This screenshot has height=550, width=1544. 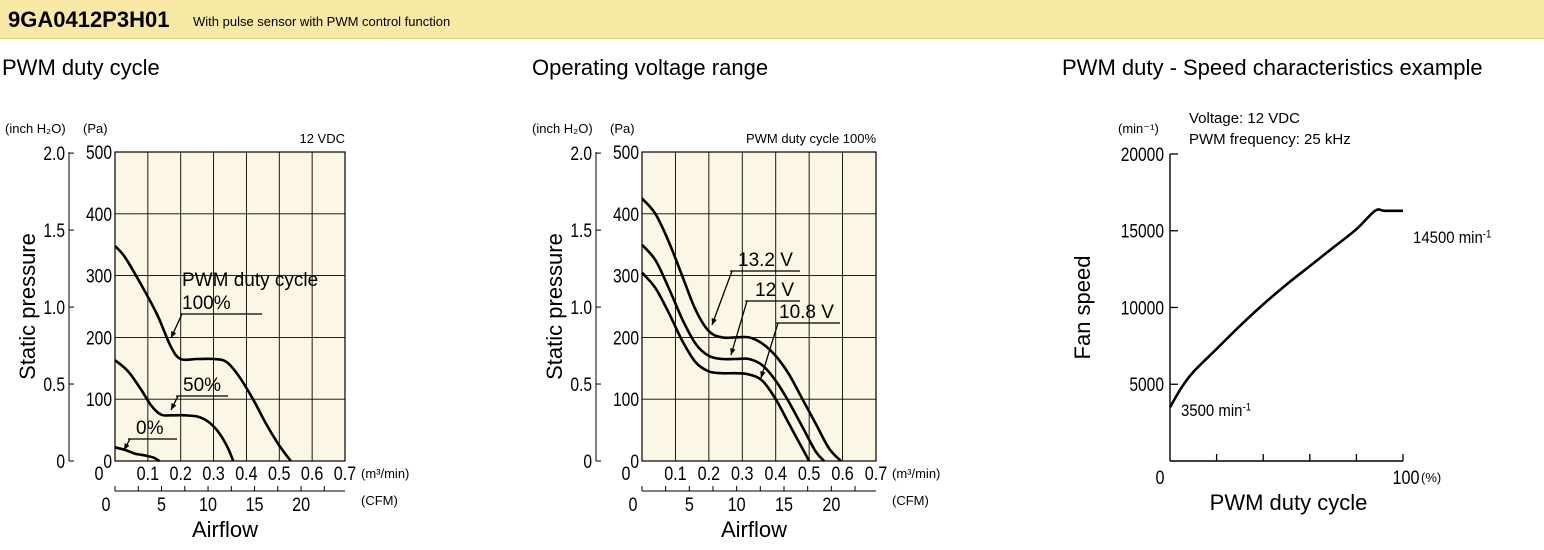 I want to click on chart2-xtick: 0.4, so click(x=775, y=474).